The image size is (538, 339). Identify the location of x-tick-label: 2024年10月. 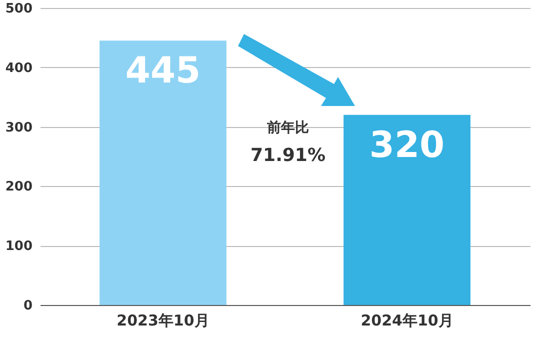
(407, 321).